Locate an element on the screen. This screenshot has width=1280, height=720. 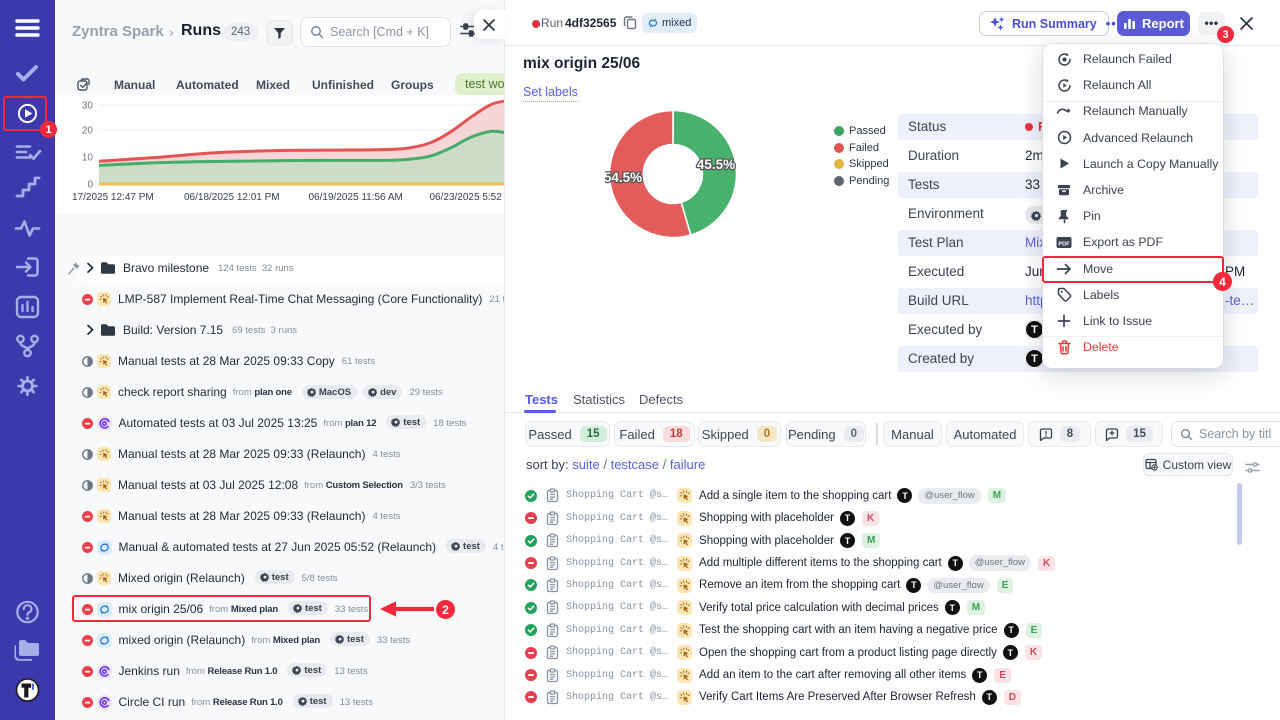
svg-text: 20 is located at coordinates (88, 131).